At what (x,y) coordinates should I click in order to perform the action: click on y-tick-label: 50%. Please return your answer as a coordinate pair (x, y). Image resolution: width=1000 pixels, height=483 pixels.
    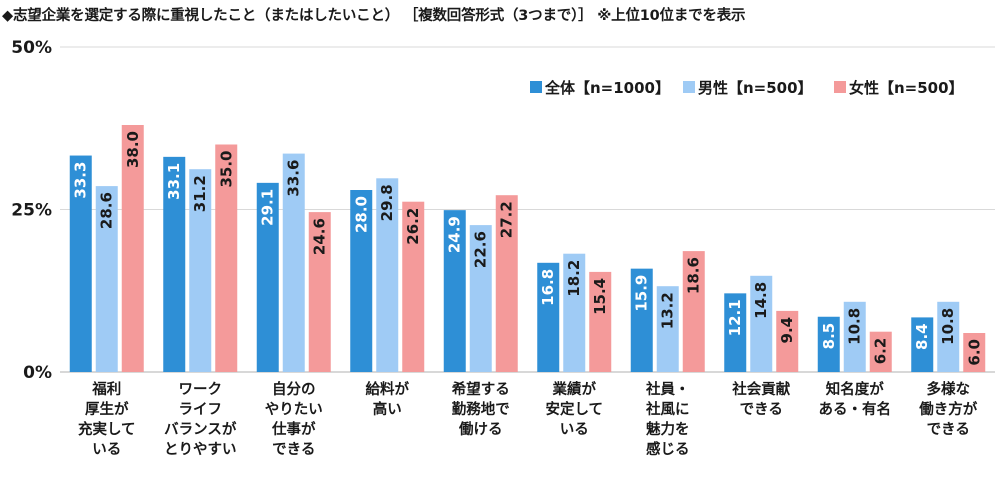
    Looking at the image, I should click on (31, 48).